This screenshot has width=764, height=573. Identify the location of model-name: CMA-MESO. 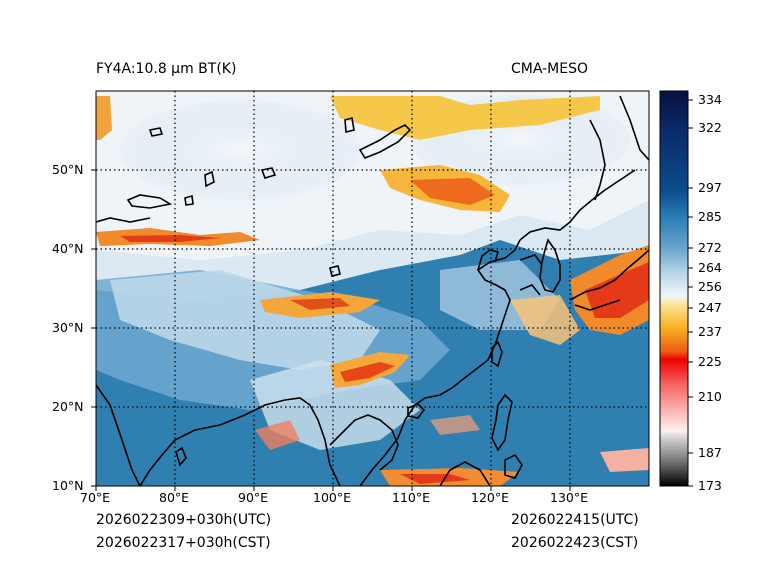
(550, 69).